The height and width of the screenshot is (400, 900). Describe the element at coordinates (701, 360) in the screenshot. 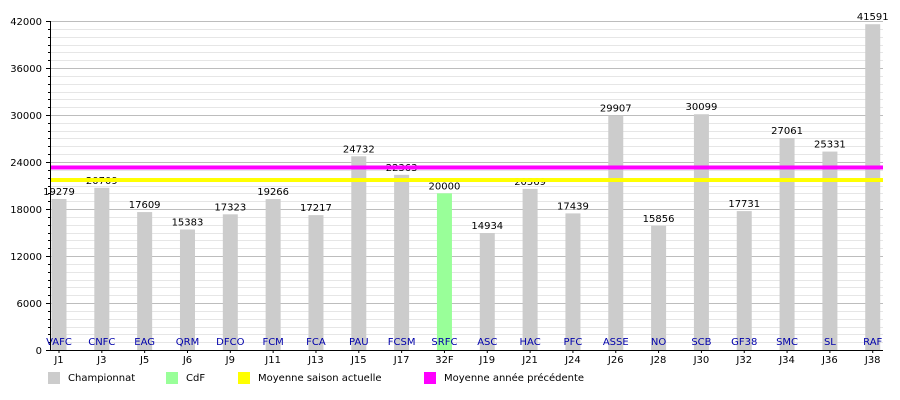

I see `x-tick-label: J30` at that location.